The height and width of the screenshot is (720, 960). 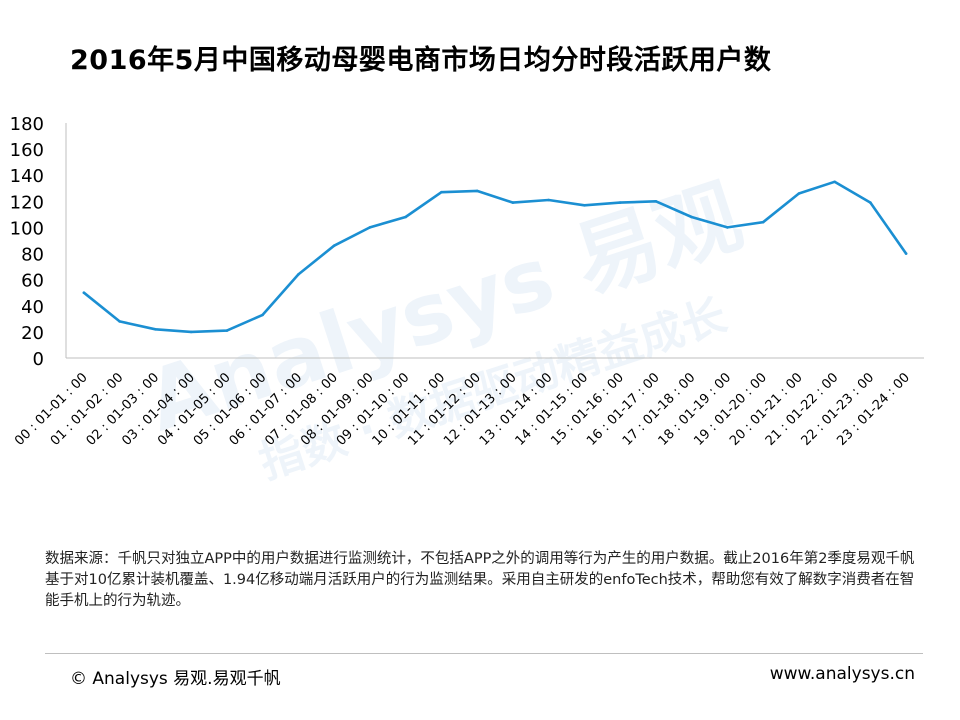 What do you see at coordinates (484, 653) in the screenshot?
I see `footer-divider` at bounding box center [484, 653].